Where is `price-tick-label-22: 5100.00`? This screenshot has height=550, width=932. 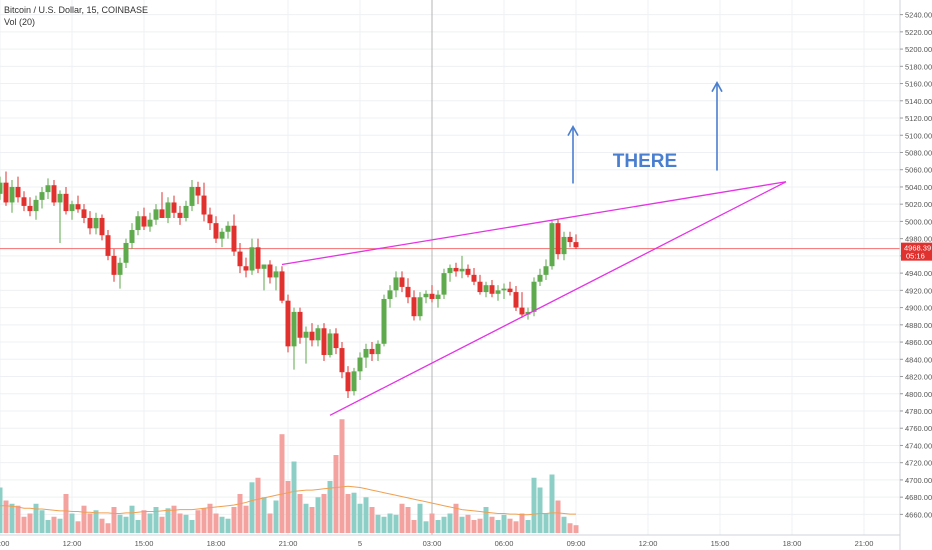
price-tick-label-22: 5100.00 is located at coordinates (918, 135).